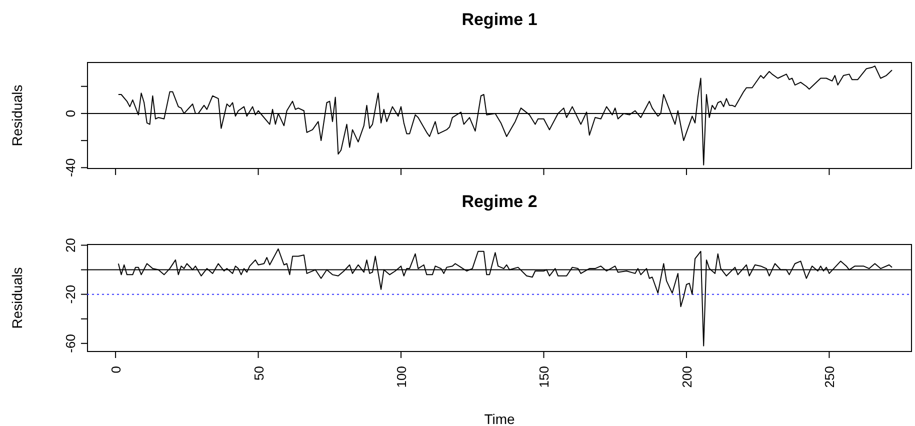 Image resolution: width=915 pixels, height=426 pixels. Describe the element at coordinates (116, 370) in the screenshot. I see `x-tick-label: 0` at that location.